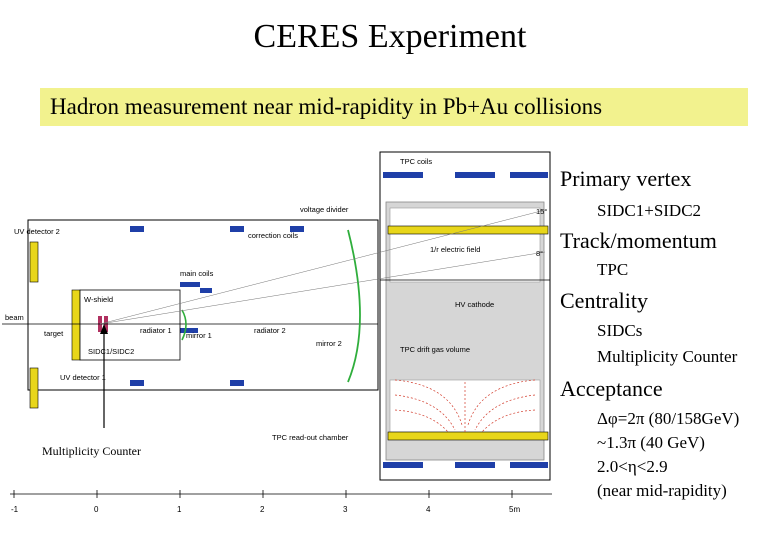 The height and width of the screenshot is (540, 780). I want to click on label-radiator-1: radiator 1, so click(156, 330).